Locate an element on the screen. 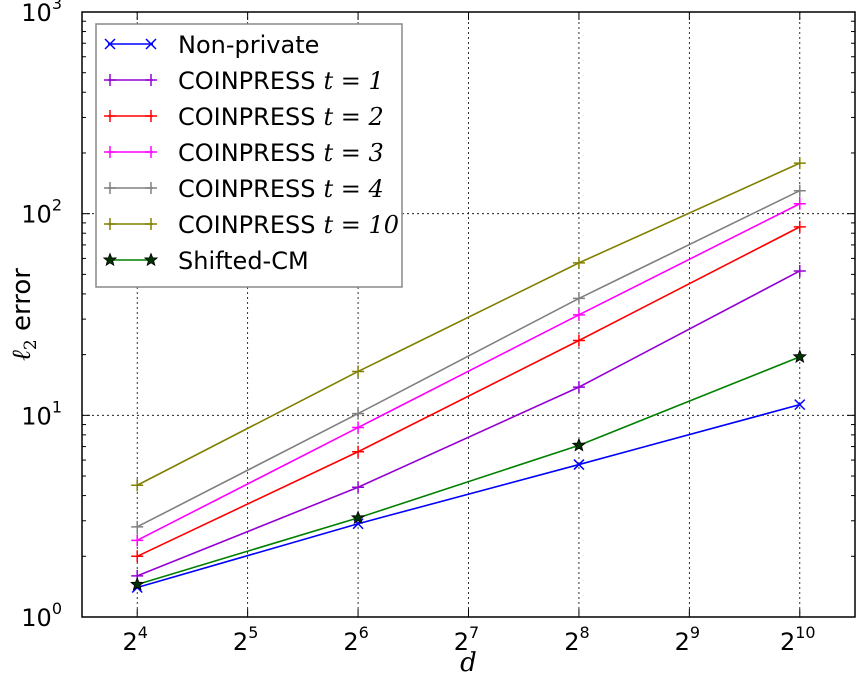 The width and height of the screenshot is (865, 681). x-tick-label: 25 is located at coordinates (245, 639).